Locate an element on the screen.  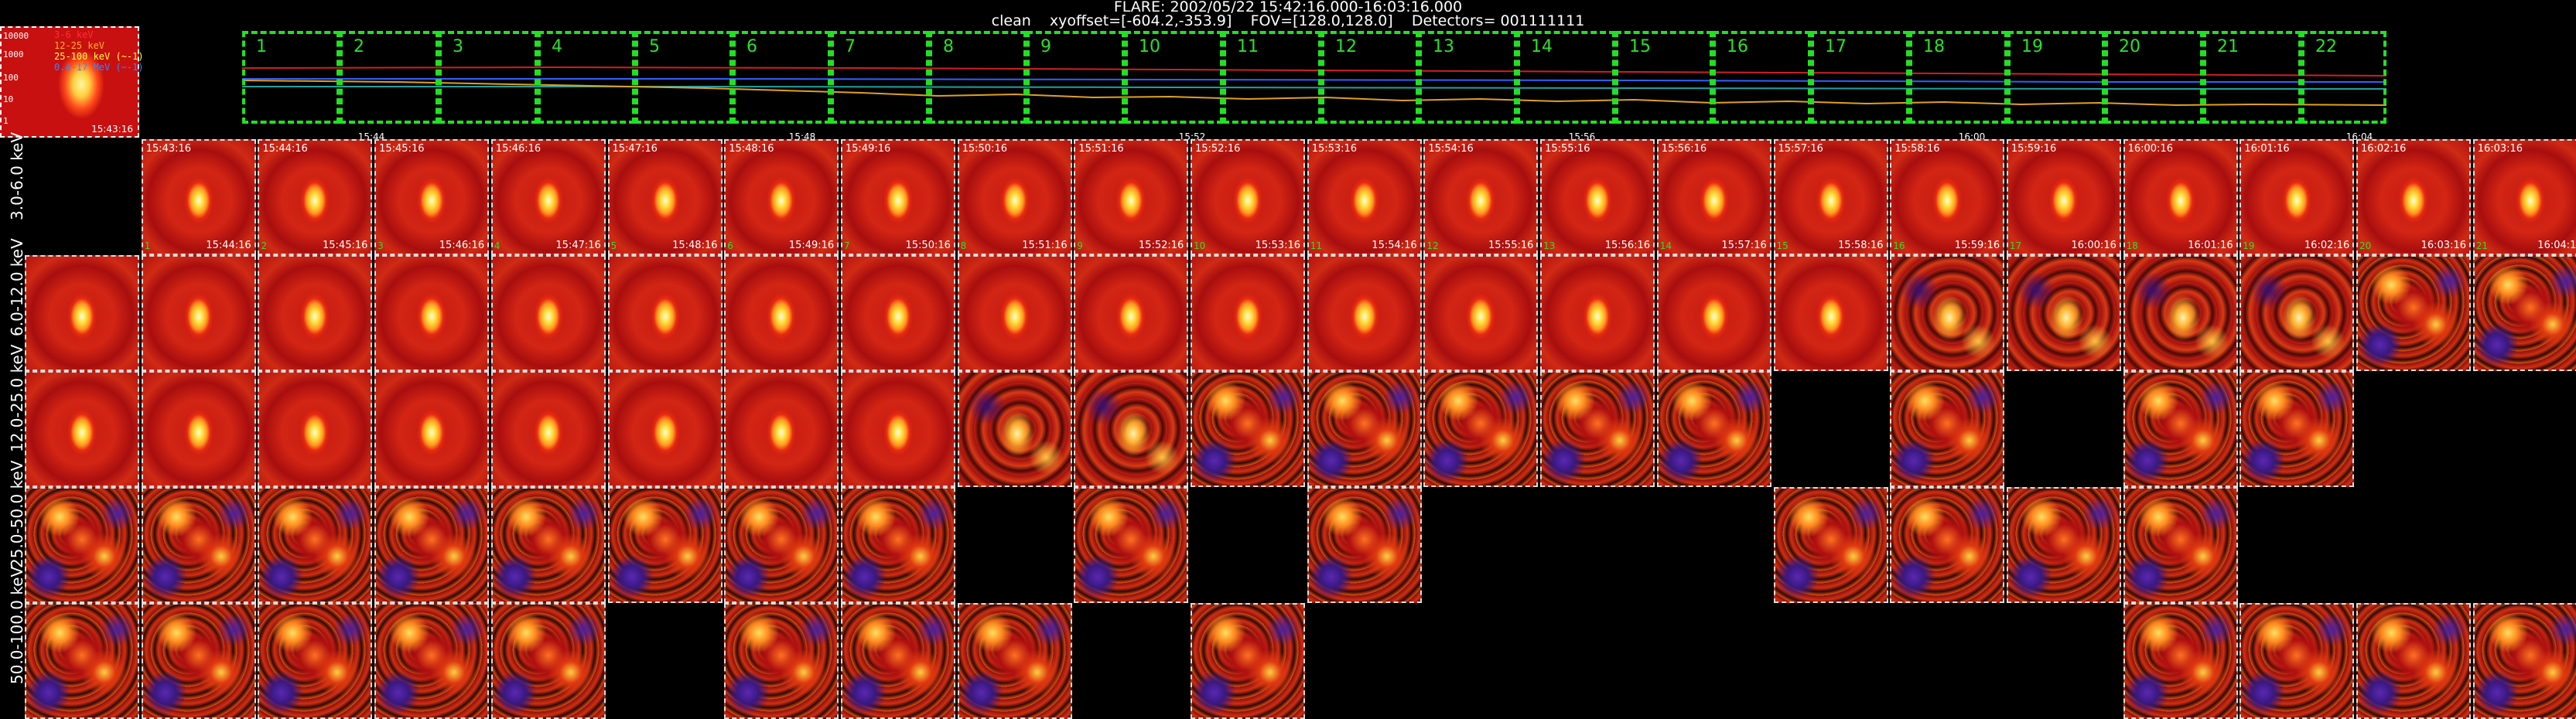
image-tile: 15:44:16 15:45:16 2 is located at coordinates (315, 197).